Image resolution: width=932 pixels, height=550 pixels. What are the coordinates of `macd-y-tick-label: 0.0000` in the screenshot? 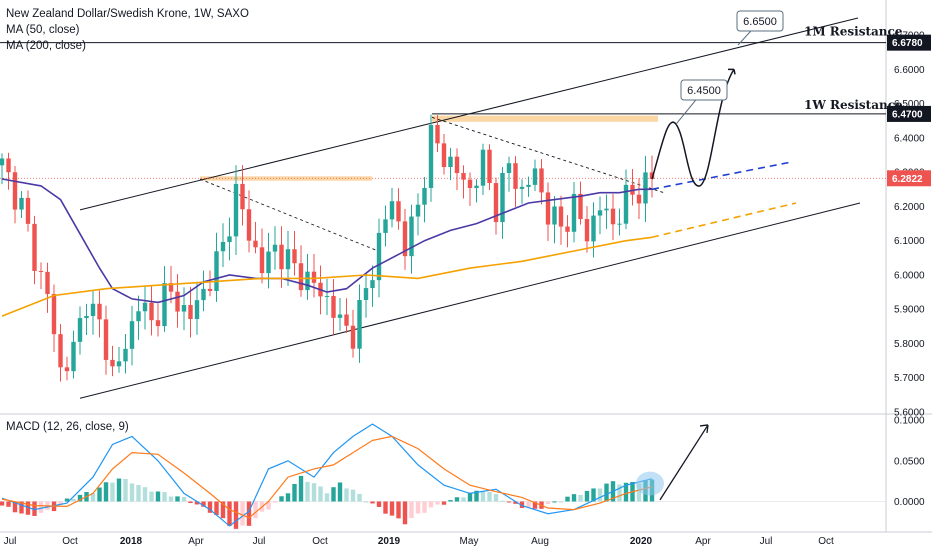 It's located at (909, 502).